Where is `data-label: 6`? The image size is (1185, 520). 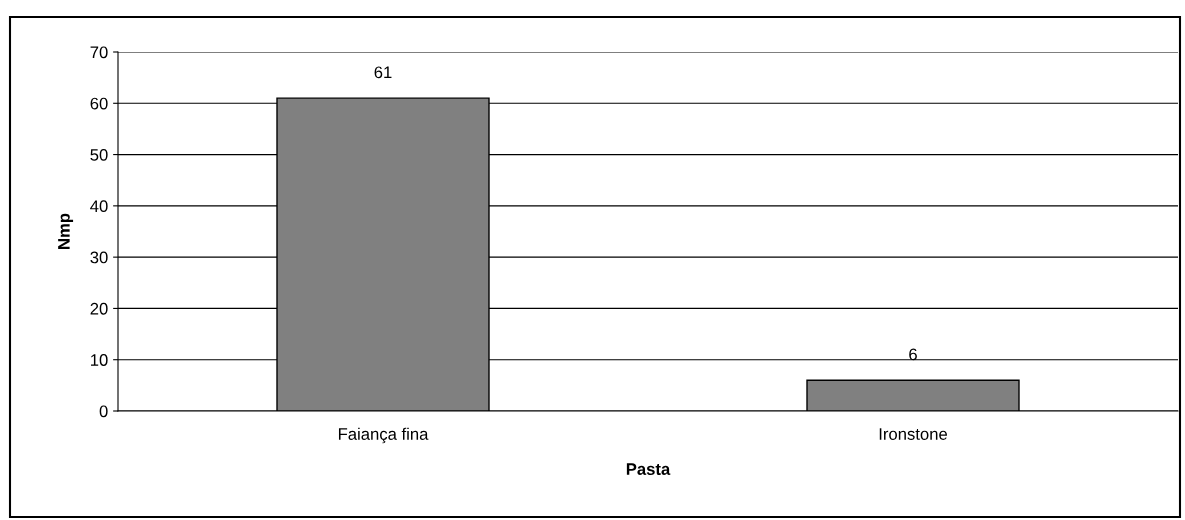
data-label: 6 is located at coordinates (913, 354).